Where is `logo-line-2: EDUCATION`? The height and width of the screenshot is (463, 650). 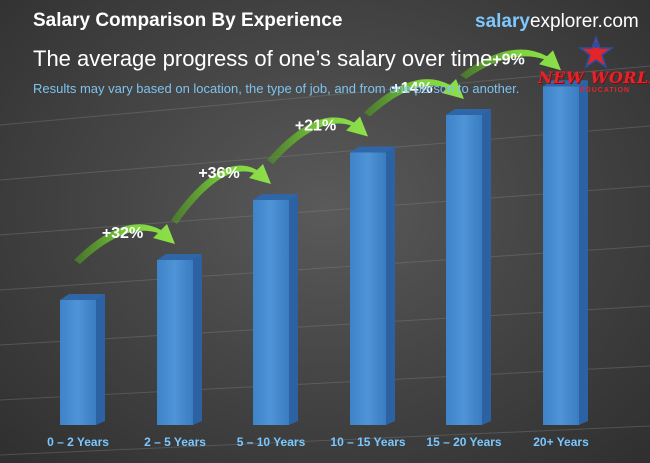
logo-line-2: EDUCATION is located at coordinates (605, 90).